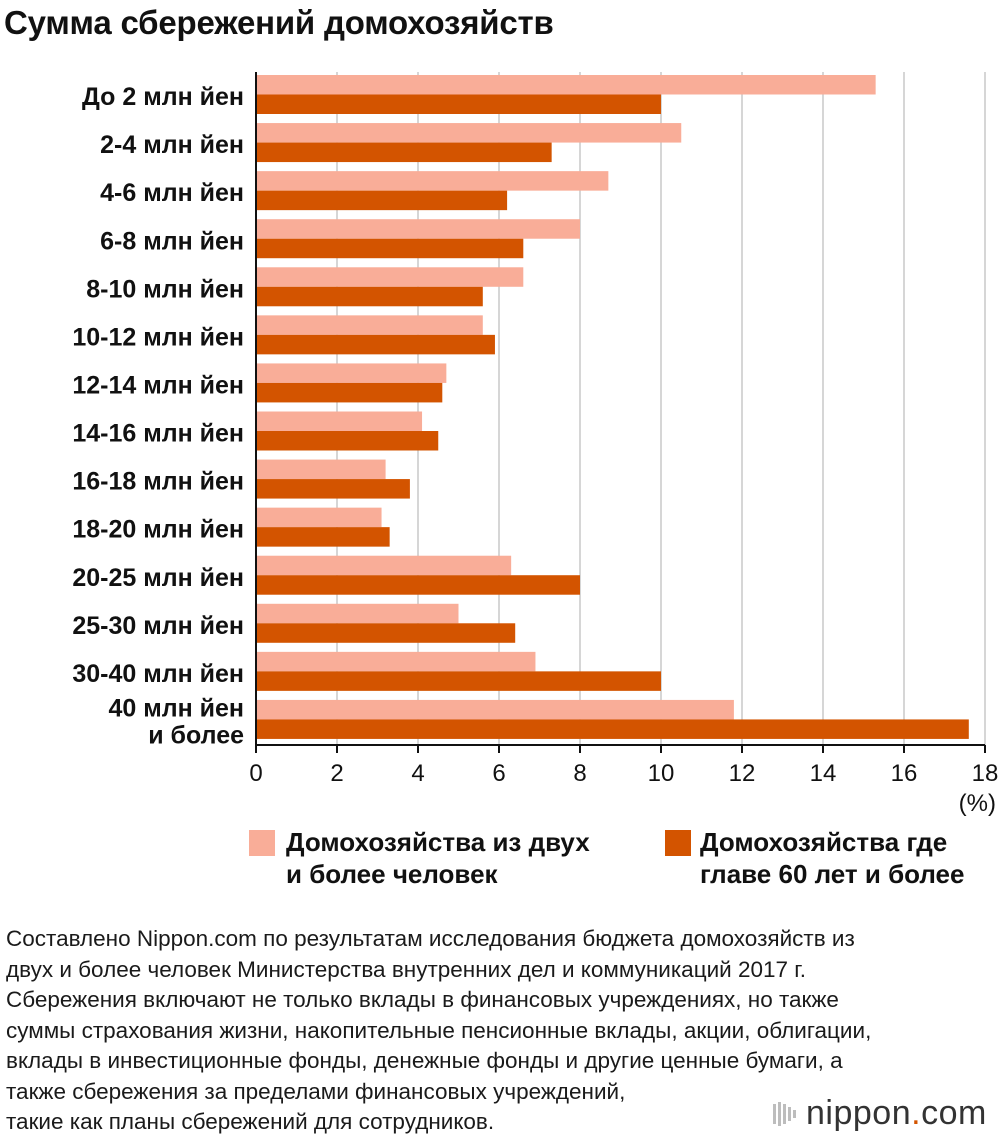  What do you see at coordinates (158, 626) in the screenshot?
I see `category-label: 25-30 млн йен` at bounding box center [158, 626].